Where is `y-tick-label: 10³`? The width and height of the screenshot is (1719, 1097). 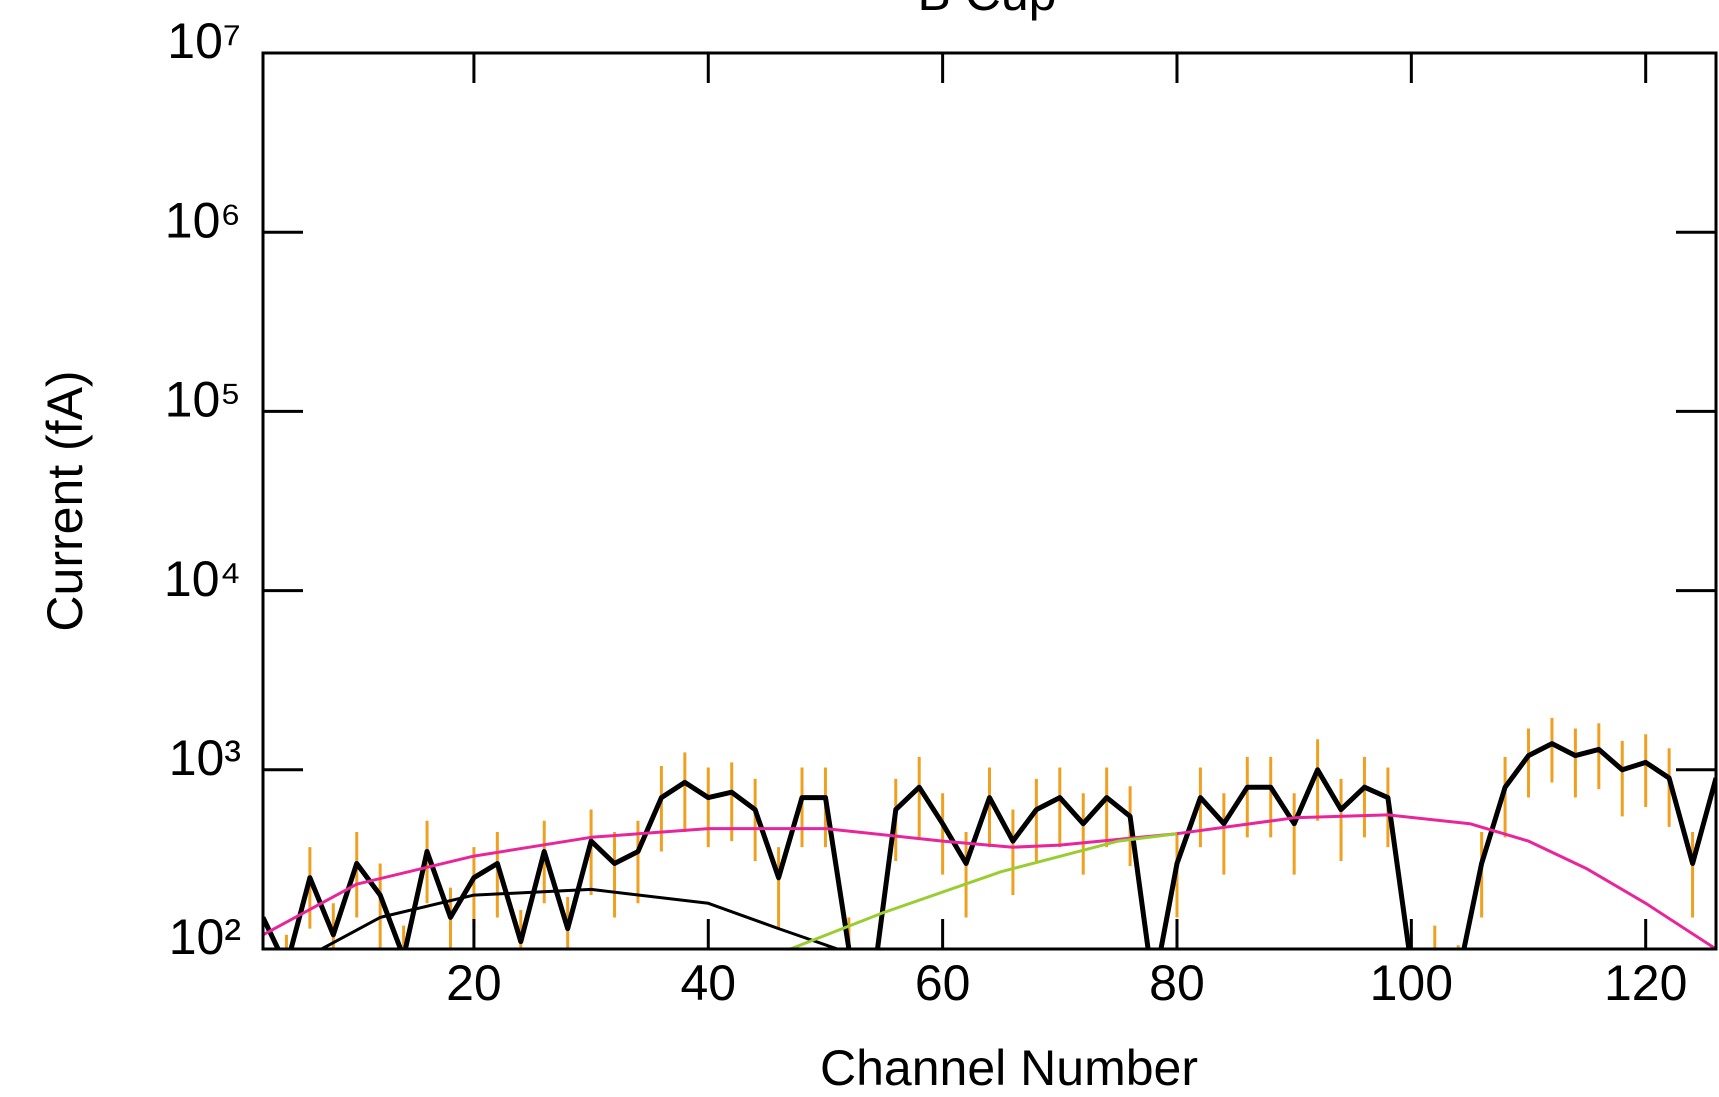 y-tick-label: 10³ is located at coordinates (205, 758).